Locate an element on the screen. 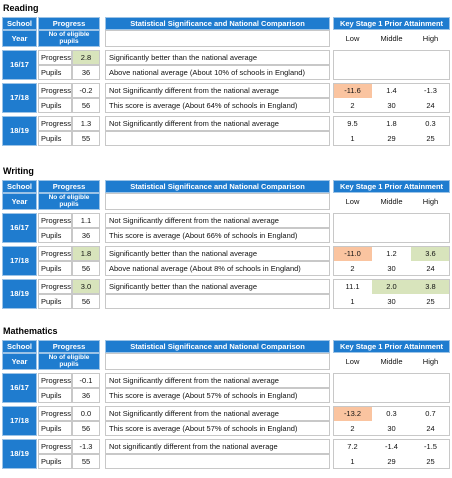 This screenshot has width=452, height=478. progress-value: 1.1 is located at coordinates (86, 220).